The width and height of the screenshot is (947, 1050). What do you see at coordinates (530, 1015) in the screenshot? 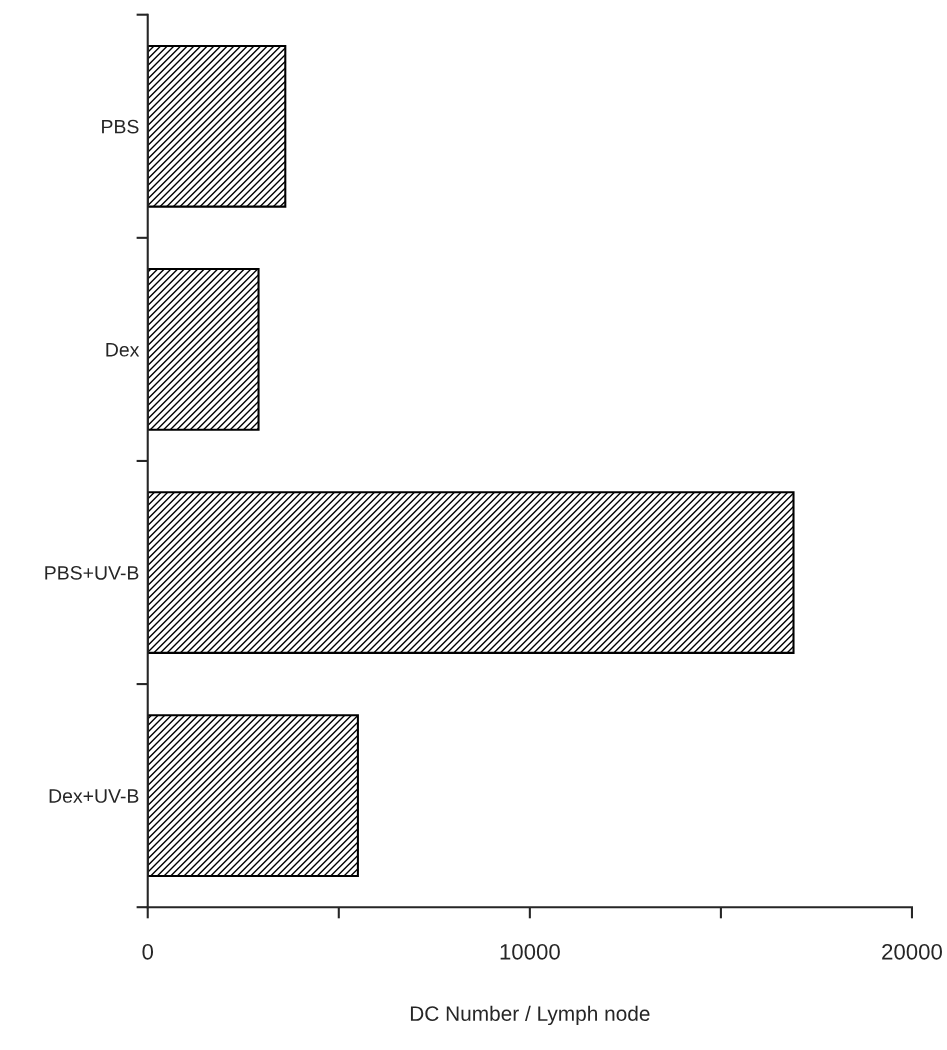
I see `x-axis-title: DC Number / Lymph node` at bounding box center [530, 1015].